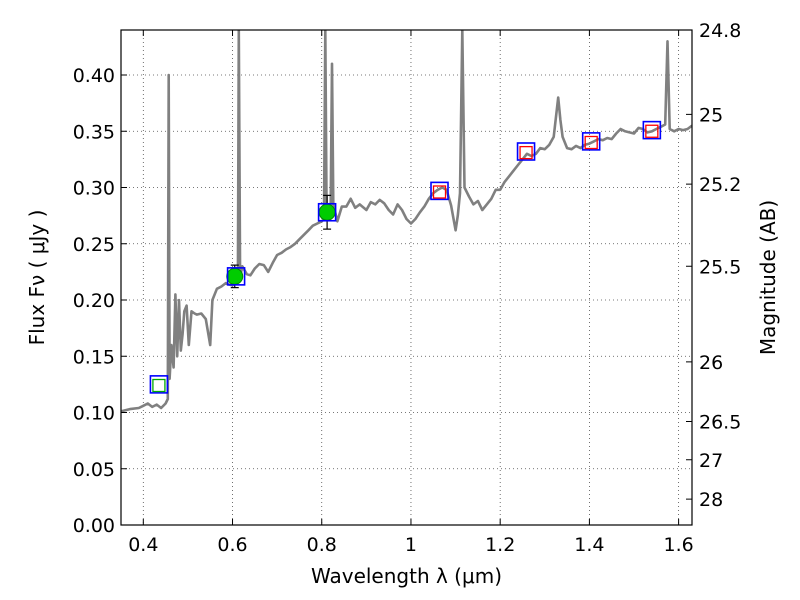  What do you see at coordinates (711, 115) in the screenshot?
I see `right-tick-label: 25` at bounding box center [711, 115].